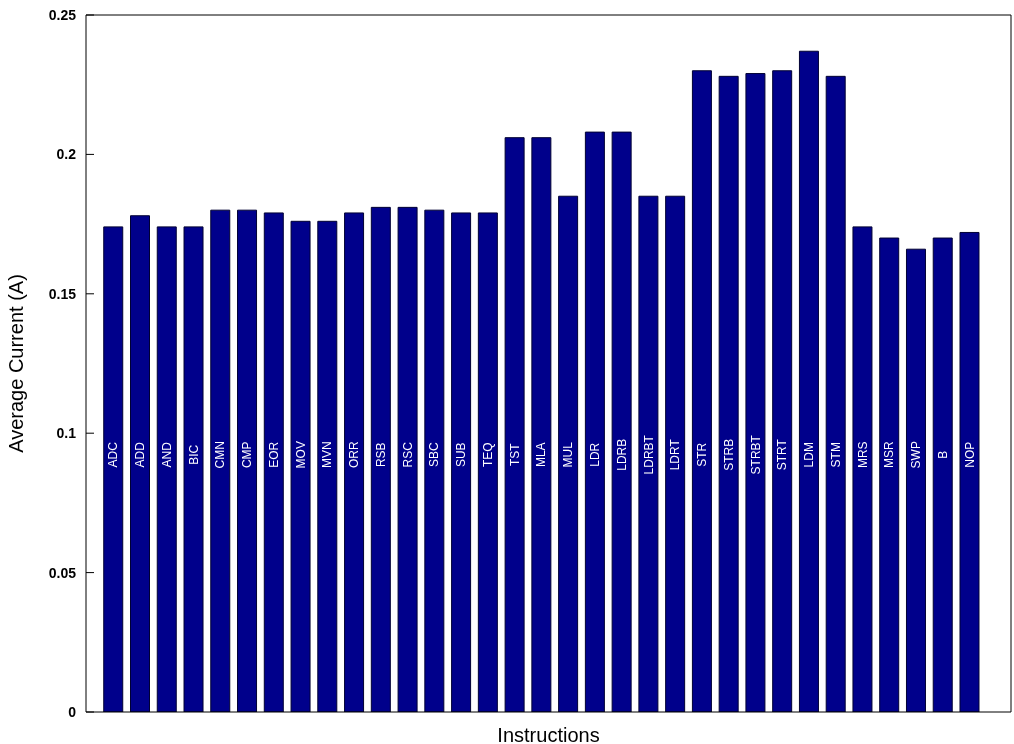 This screenshot has height=744, width=1014. What do you see at coordinates (889, 455) in the screenshot?
I see `x-tick-label: MSR` at bounding box center [889, 455].